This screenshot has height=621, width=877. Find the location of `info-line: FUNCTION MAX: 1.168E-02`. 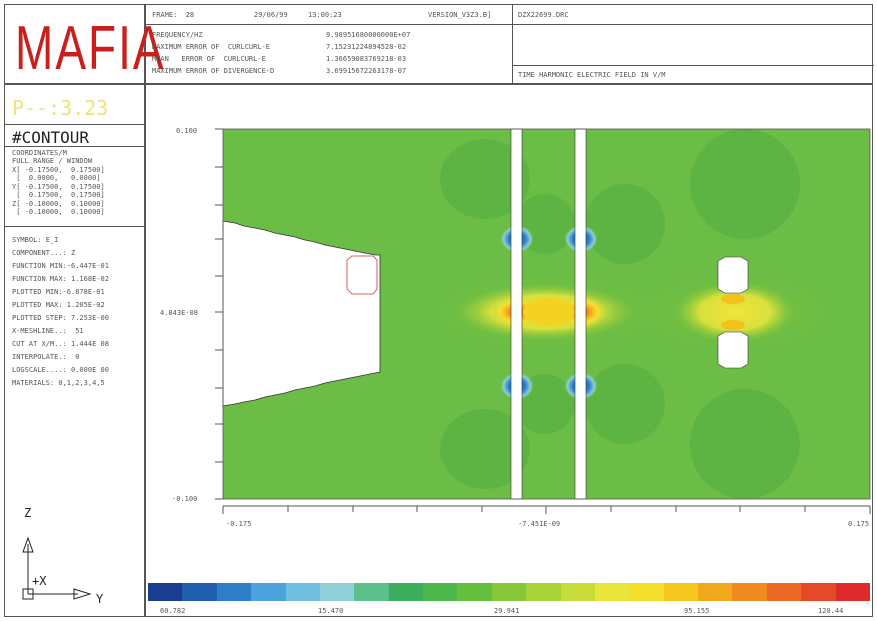

info-line: FUNCTION MAX: 1.168E-02 is located at coordinates (60, 279).